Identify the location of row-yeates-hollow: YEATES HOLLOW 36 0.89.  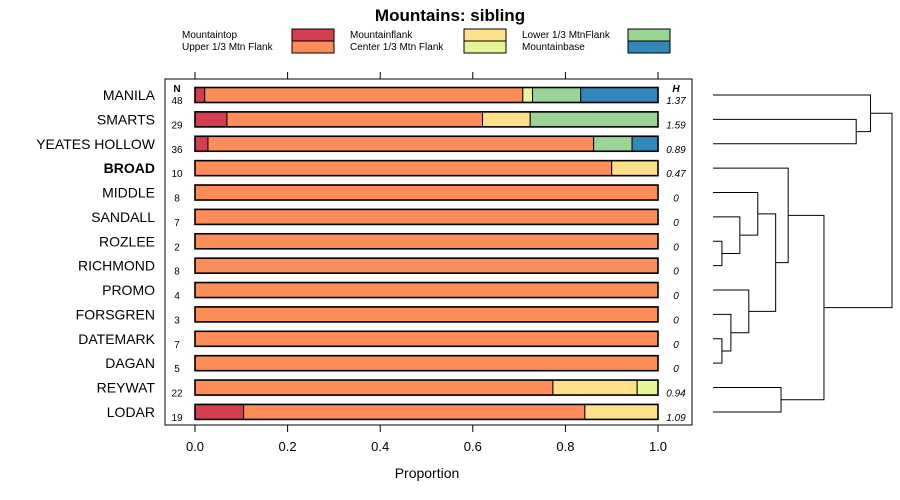
(361, 145).